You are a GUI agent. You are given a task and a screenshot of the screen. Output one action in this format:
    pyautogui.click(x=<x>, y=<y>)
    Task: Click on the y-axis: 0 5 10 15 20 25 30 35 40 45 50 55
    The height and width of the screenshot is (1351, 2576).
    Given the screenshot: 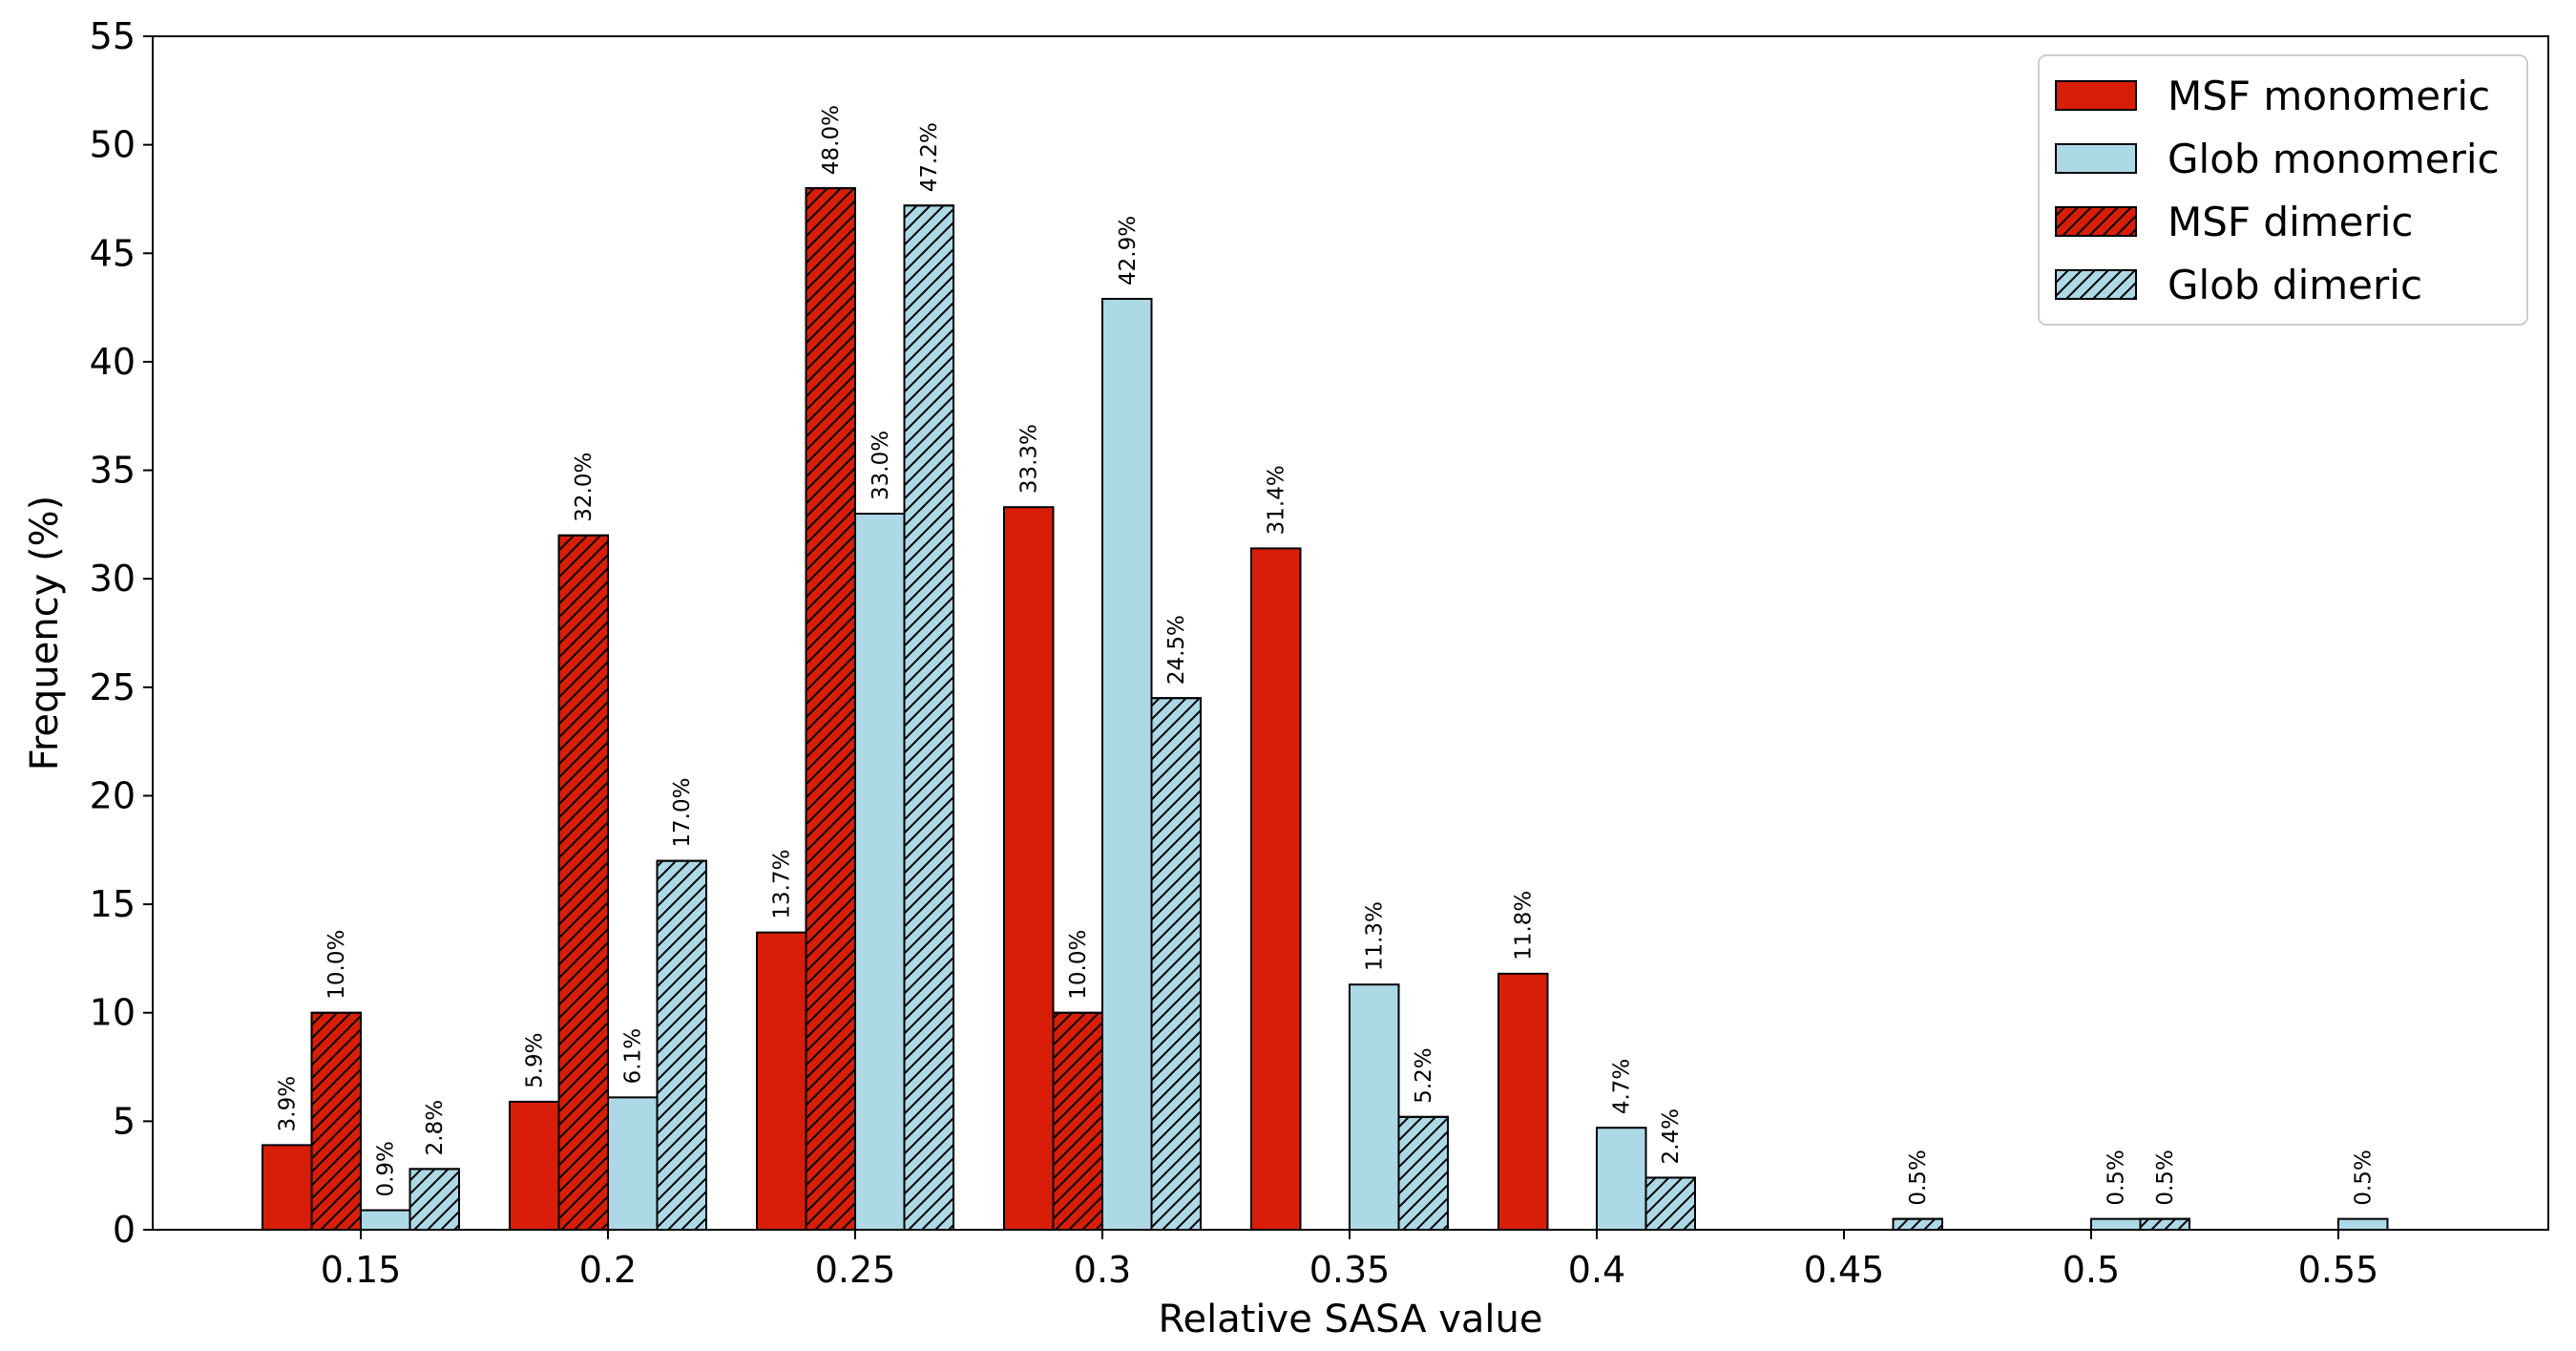 What is the action you would take?
    pyautogui.click(x=121, y=633)
    